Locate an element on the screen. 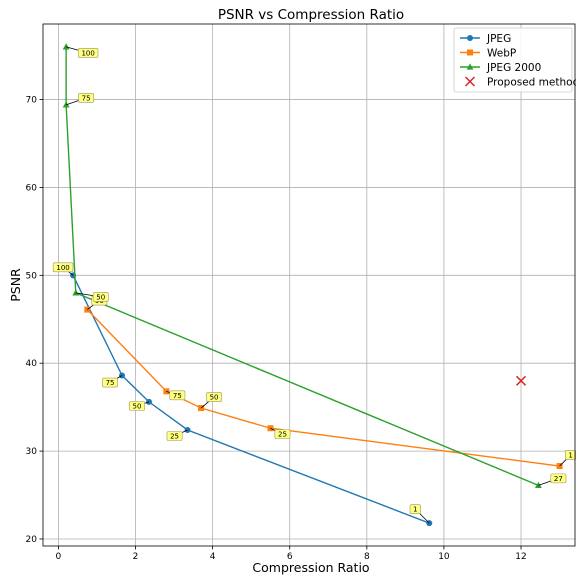 The image size is (576, 575). legend-label: JPEG is located at coordinates (498, 39).